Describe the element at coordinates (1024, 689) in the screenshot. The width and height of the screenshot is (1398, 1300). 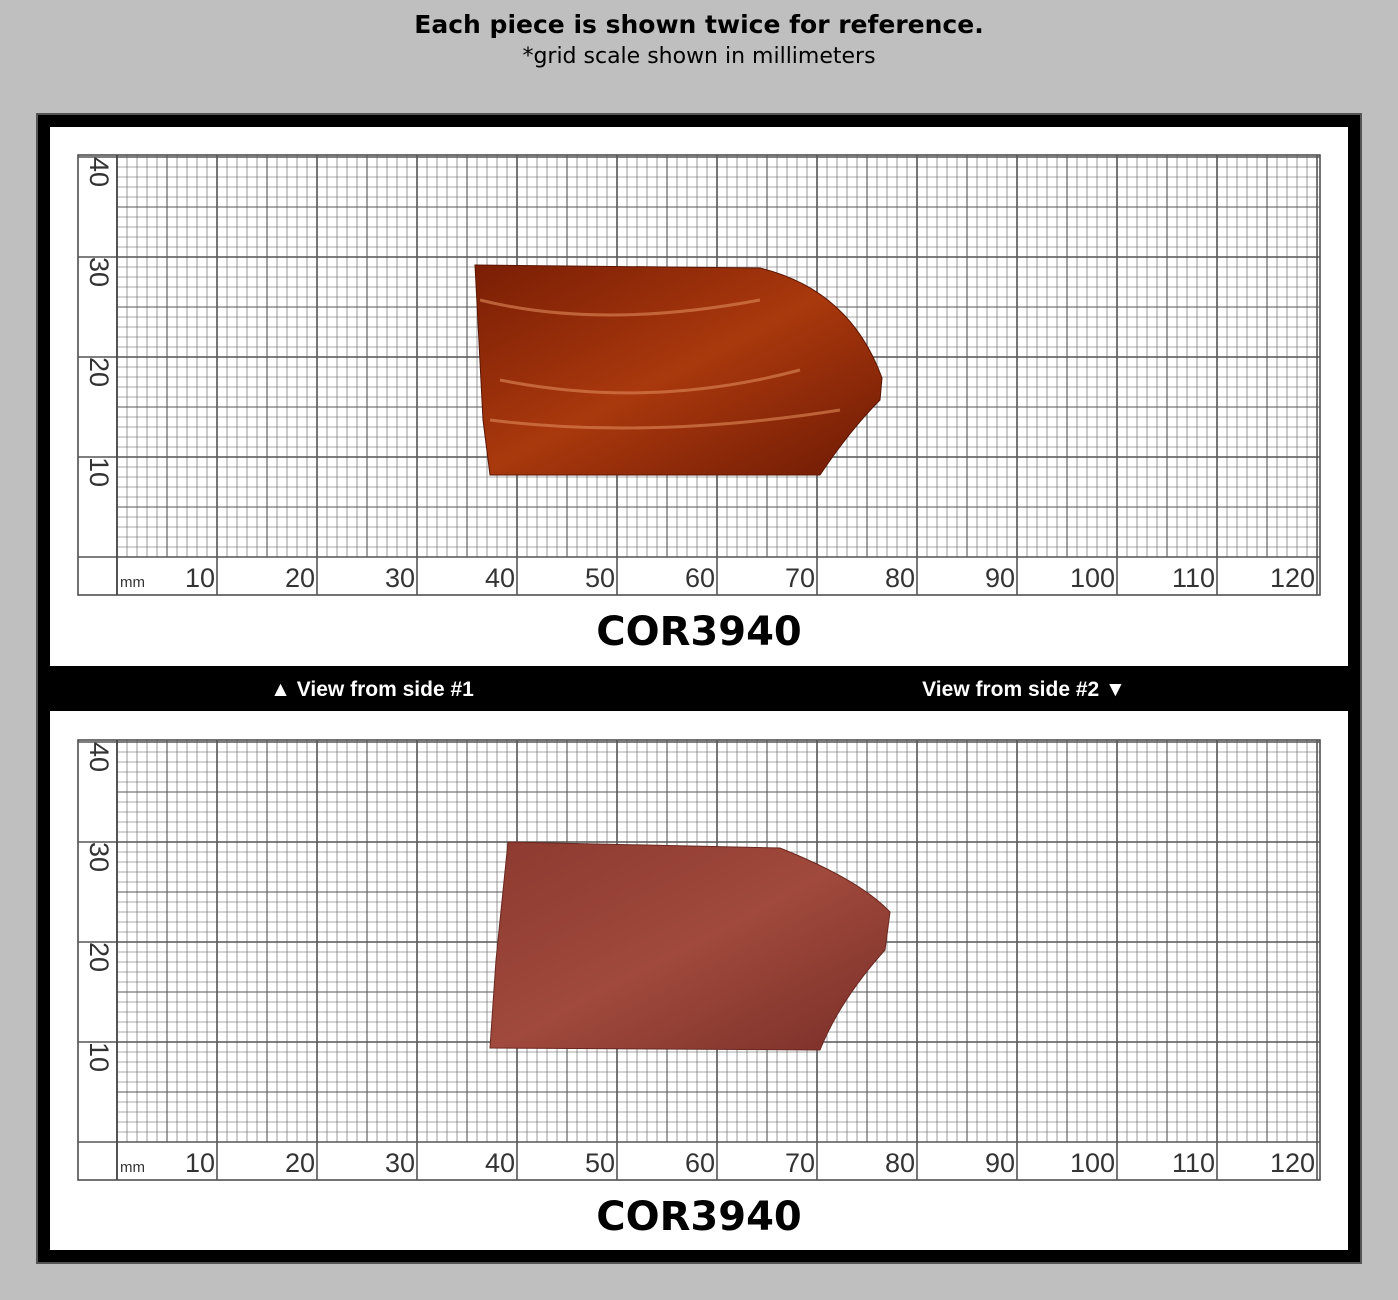
I see `divider-right: View from side #2 ▼` at that location.